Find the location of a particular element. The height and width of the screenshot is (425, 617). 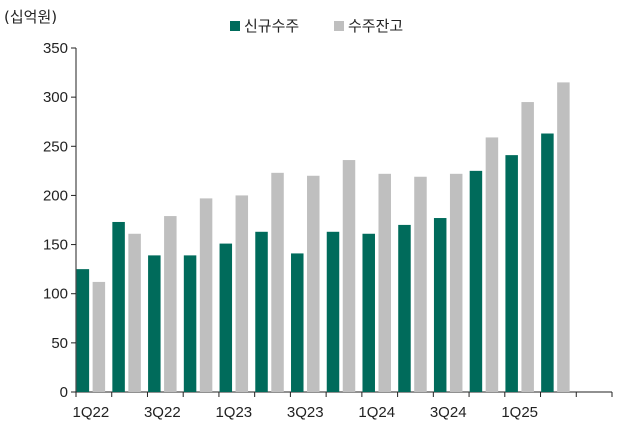

x-tick-label: 3Q24 is located at coordinates (448, 412).